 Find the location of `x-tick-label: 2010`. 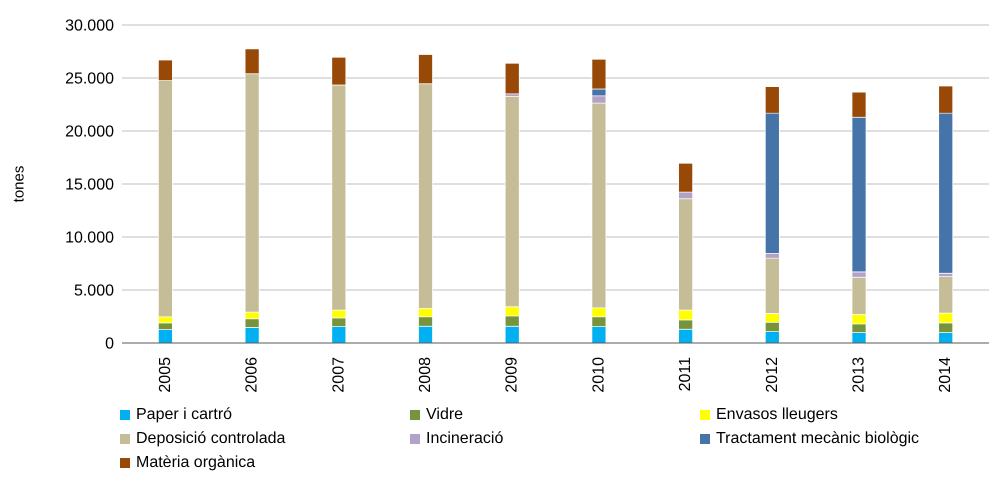

x-tick-label: 2010 is located at coordinates (599, 374).